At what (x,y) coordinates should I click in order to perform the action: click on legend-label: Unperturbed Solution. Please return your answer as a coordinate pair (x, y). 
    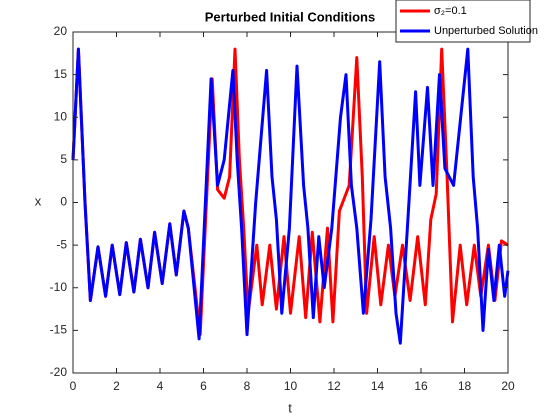
    Looking at the image, I should click on (486, 31).